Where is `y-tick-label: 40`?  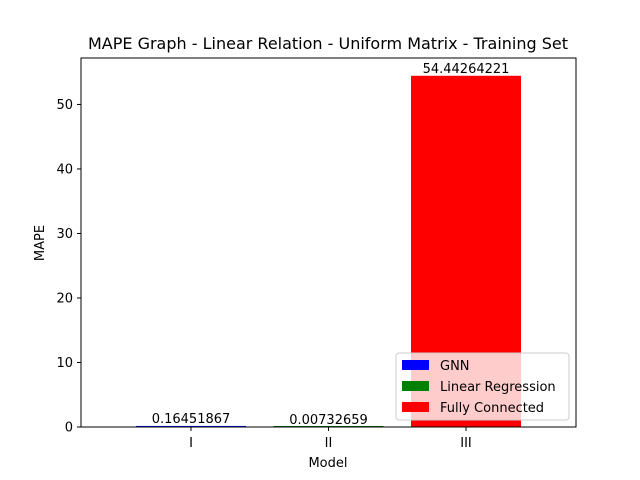 y-tick-label: 40 is located at coordinates (64, 169).